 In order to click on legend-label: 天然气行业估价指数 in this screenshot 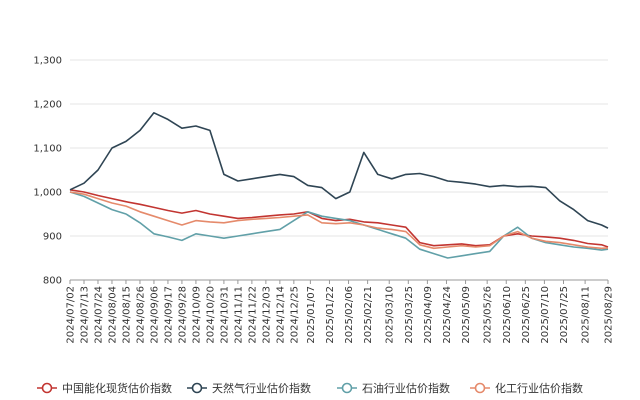, I will do `click(261, 388)`.